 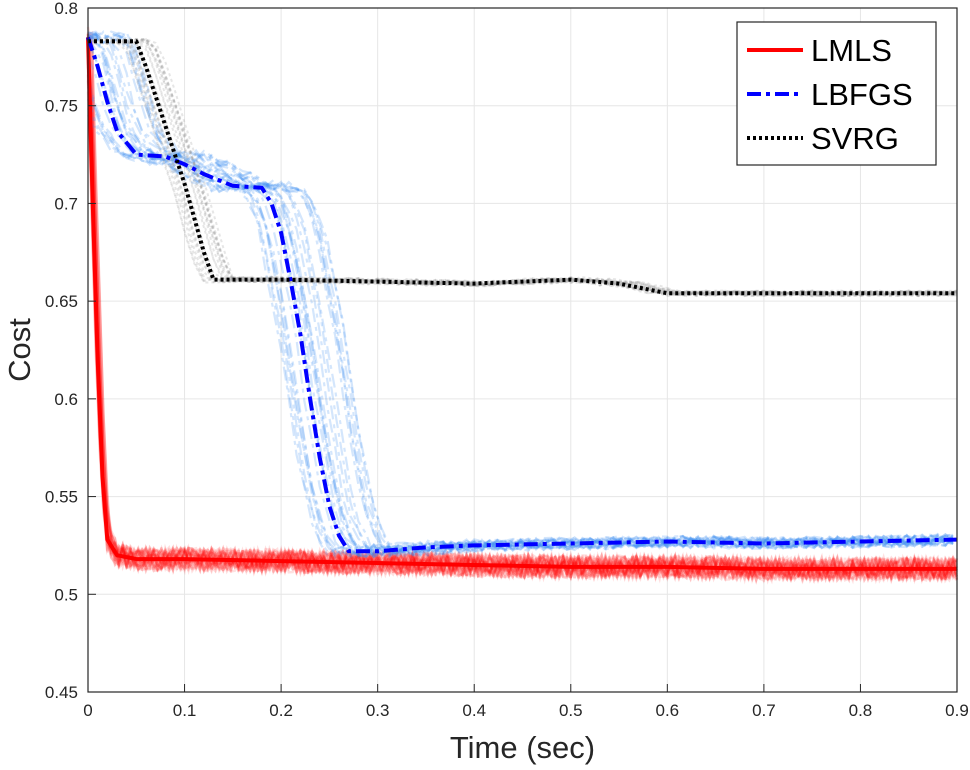 What do you see at coordinates (764, 710) in the screenshot?
I see `x-tick-label: 0.7` at bounding box center [764, 710].